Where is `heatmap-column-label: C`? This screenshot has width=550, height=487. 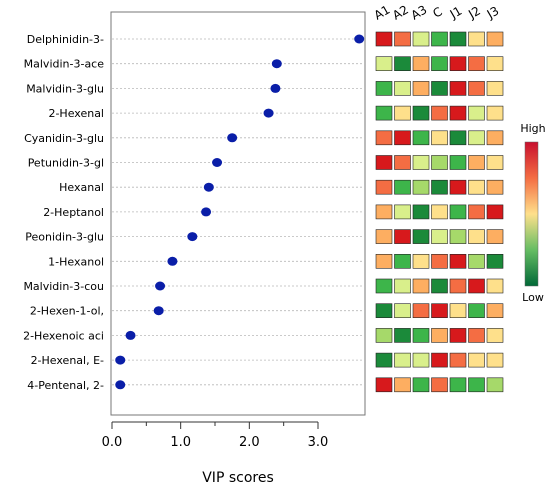
heatmap-column-label: C is located at coordinates (437, 12).